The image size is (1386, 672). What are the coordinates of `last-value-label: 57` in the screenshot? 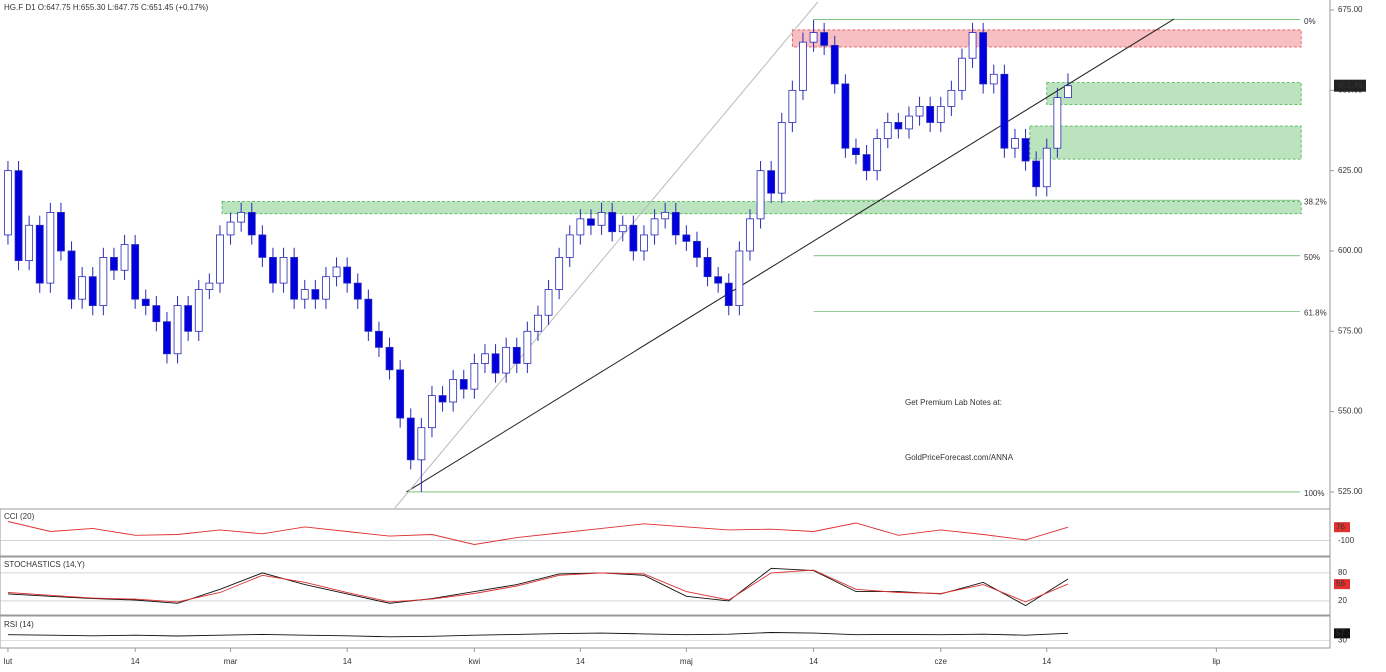 It's located at (1340, 632).